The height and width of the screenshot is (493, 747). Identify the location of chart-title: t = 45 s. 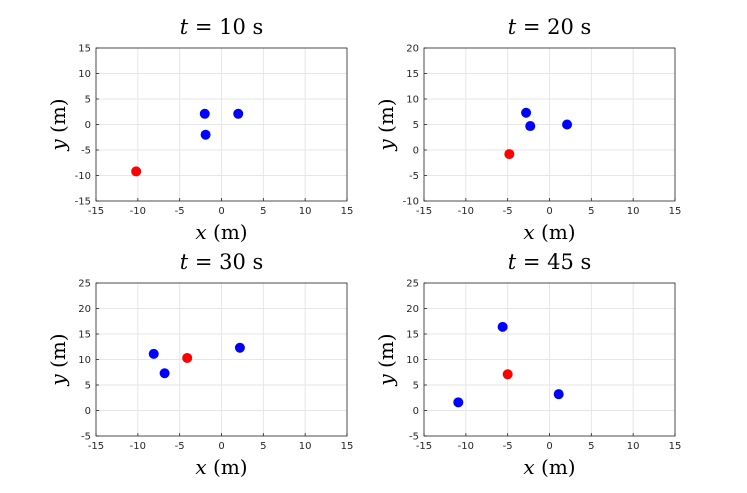
(550, 262).